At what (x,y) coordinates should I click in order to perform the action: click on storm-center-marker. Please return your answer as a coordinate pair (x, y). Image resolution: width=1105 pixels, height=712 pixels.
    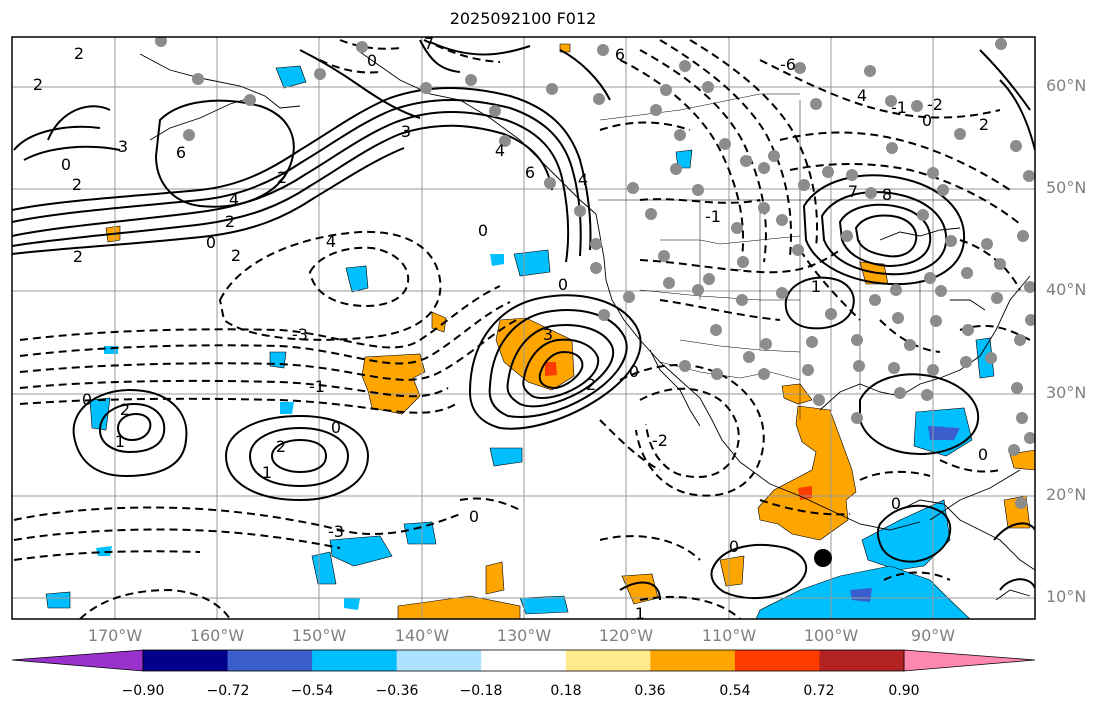
    Looking at the image, I should click on (823, 558).